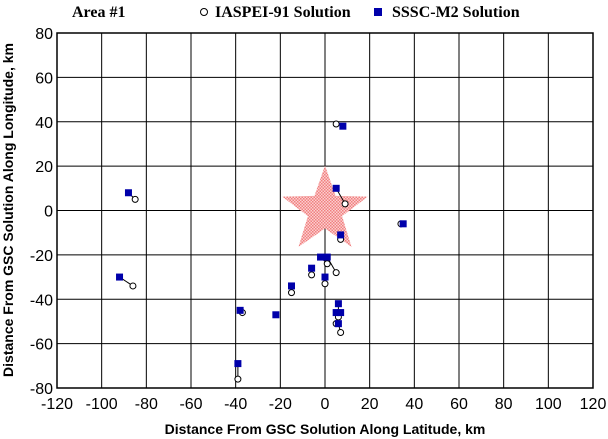 The width and height of the screenshot is (608, 439). Describe the element at coordinates (235, 404) in the screenshot. I see `x-tick-label: -40` at that location.